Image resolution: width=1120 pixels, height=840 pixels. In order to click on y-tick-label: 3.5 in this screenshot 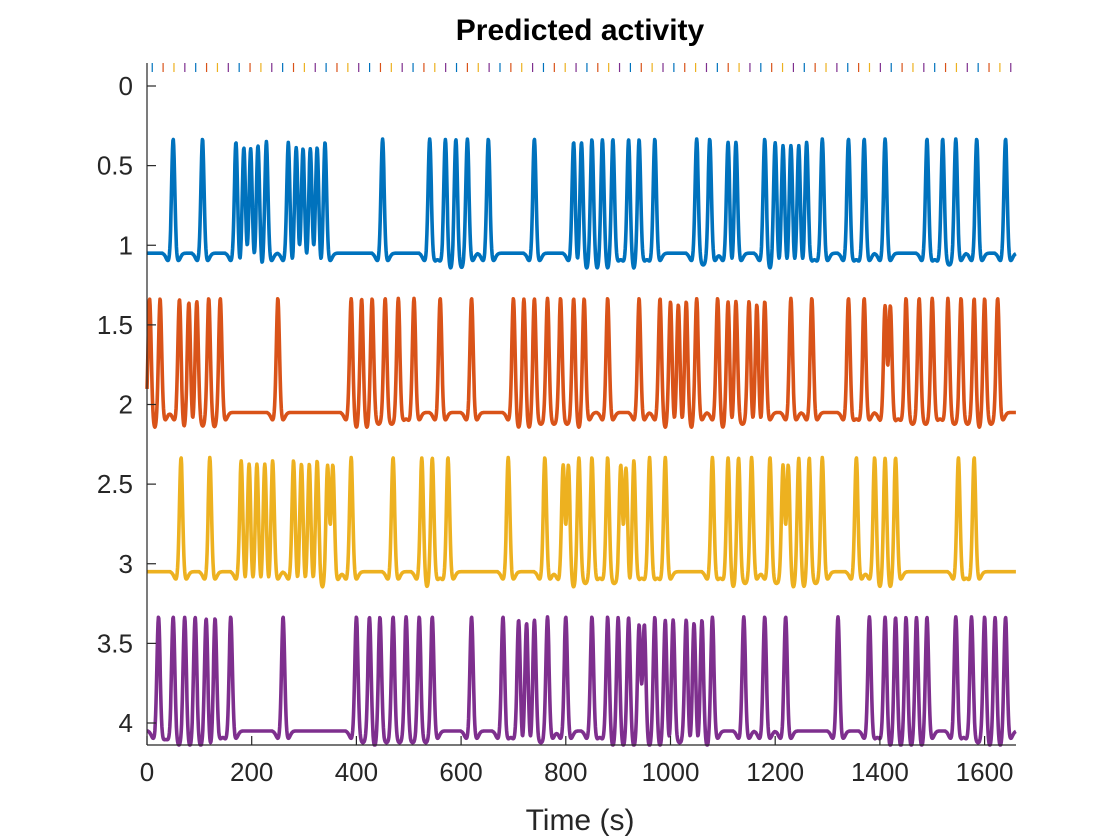, I will do `click(115, 643)`.